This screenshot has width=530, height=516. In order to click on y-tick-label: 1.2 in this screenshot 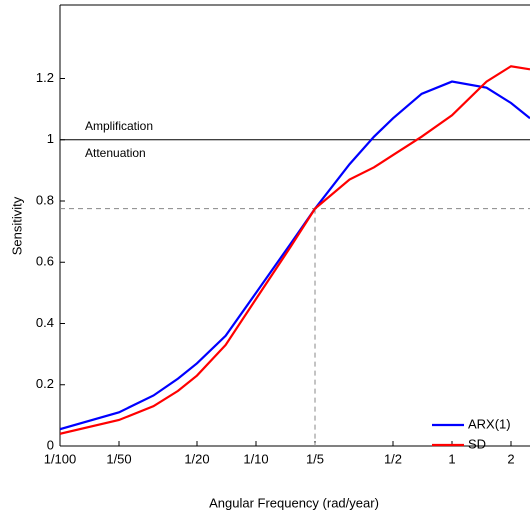, I will do `click(45, 77)`.